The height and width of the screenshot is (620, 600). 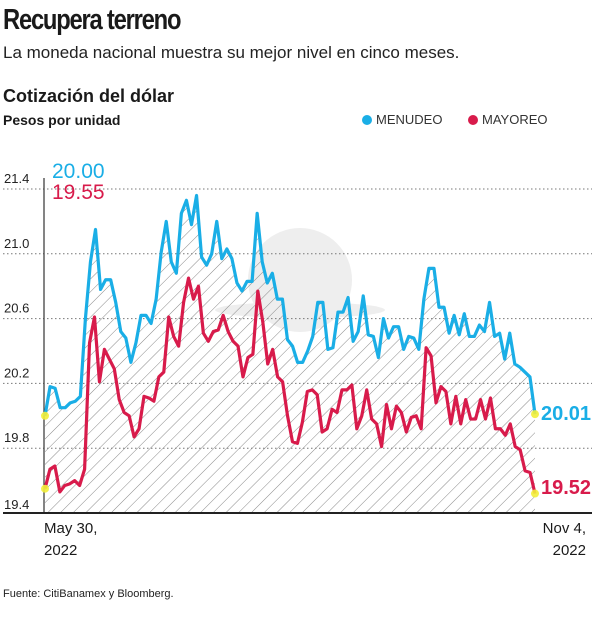 I want to click on y-tick-label: 19.4, so click(x=16, y=504).